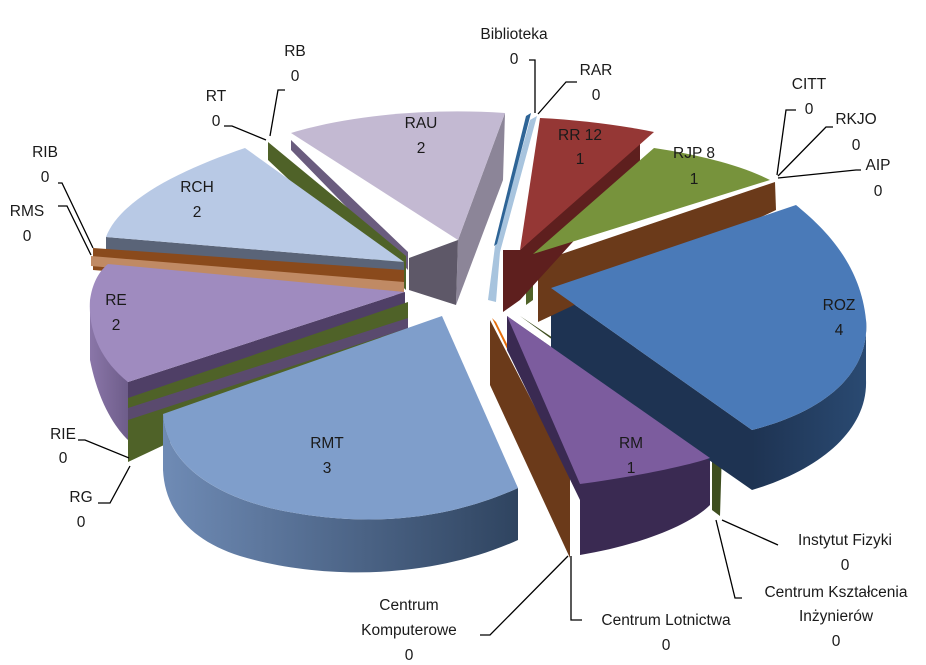  I want to click on label-rg-value: 0, so click(81, 522).